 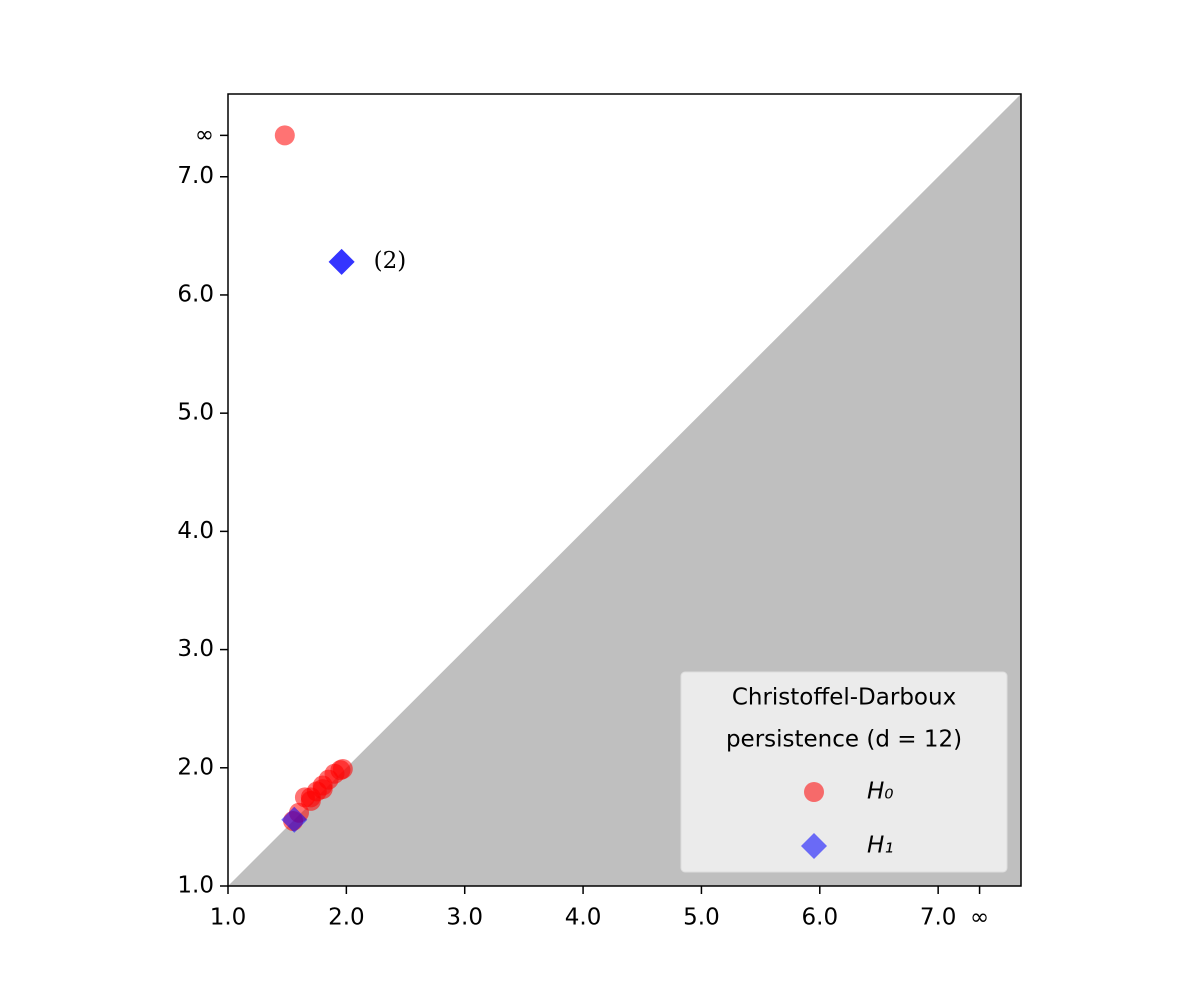 I want to click on x-tick-label: 3.0, so click(x=464, y=918).